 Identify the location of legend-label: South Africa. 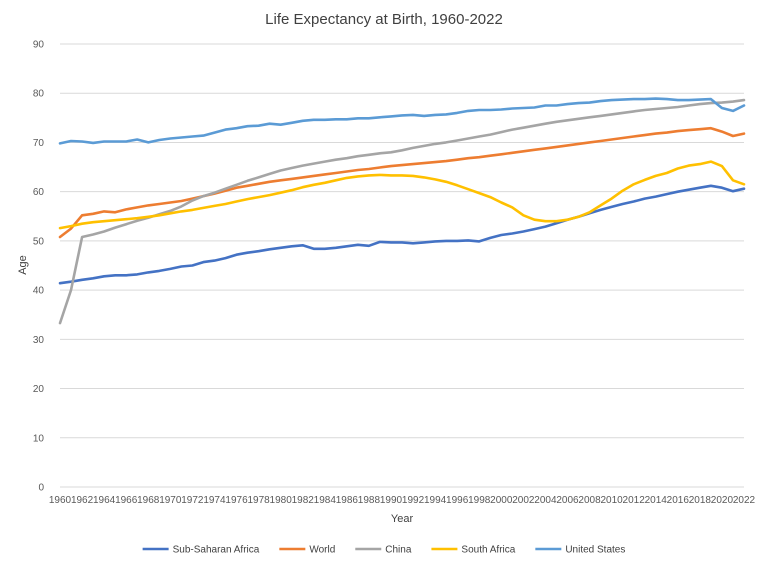
(488, 550).